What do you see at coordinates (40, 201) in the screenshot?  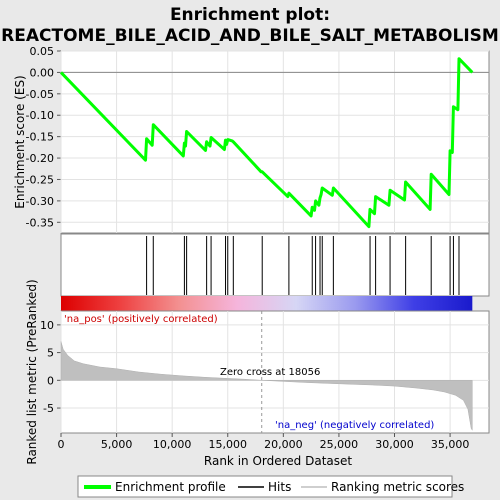 I see `es-tick-label: -0.30` at bounding box center [40, 201].